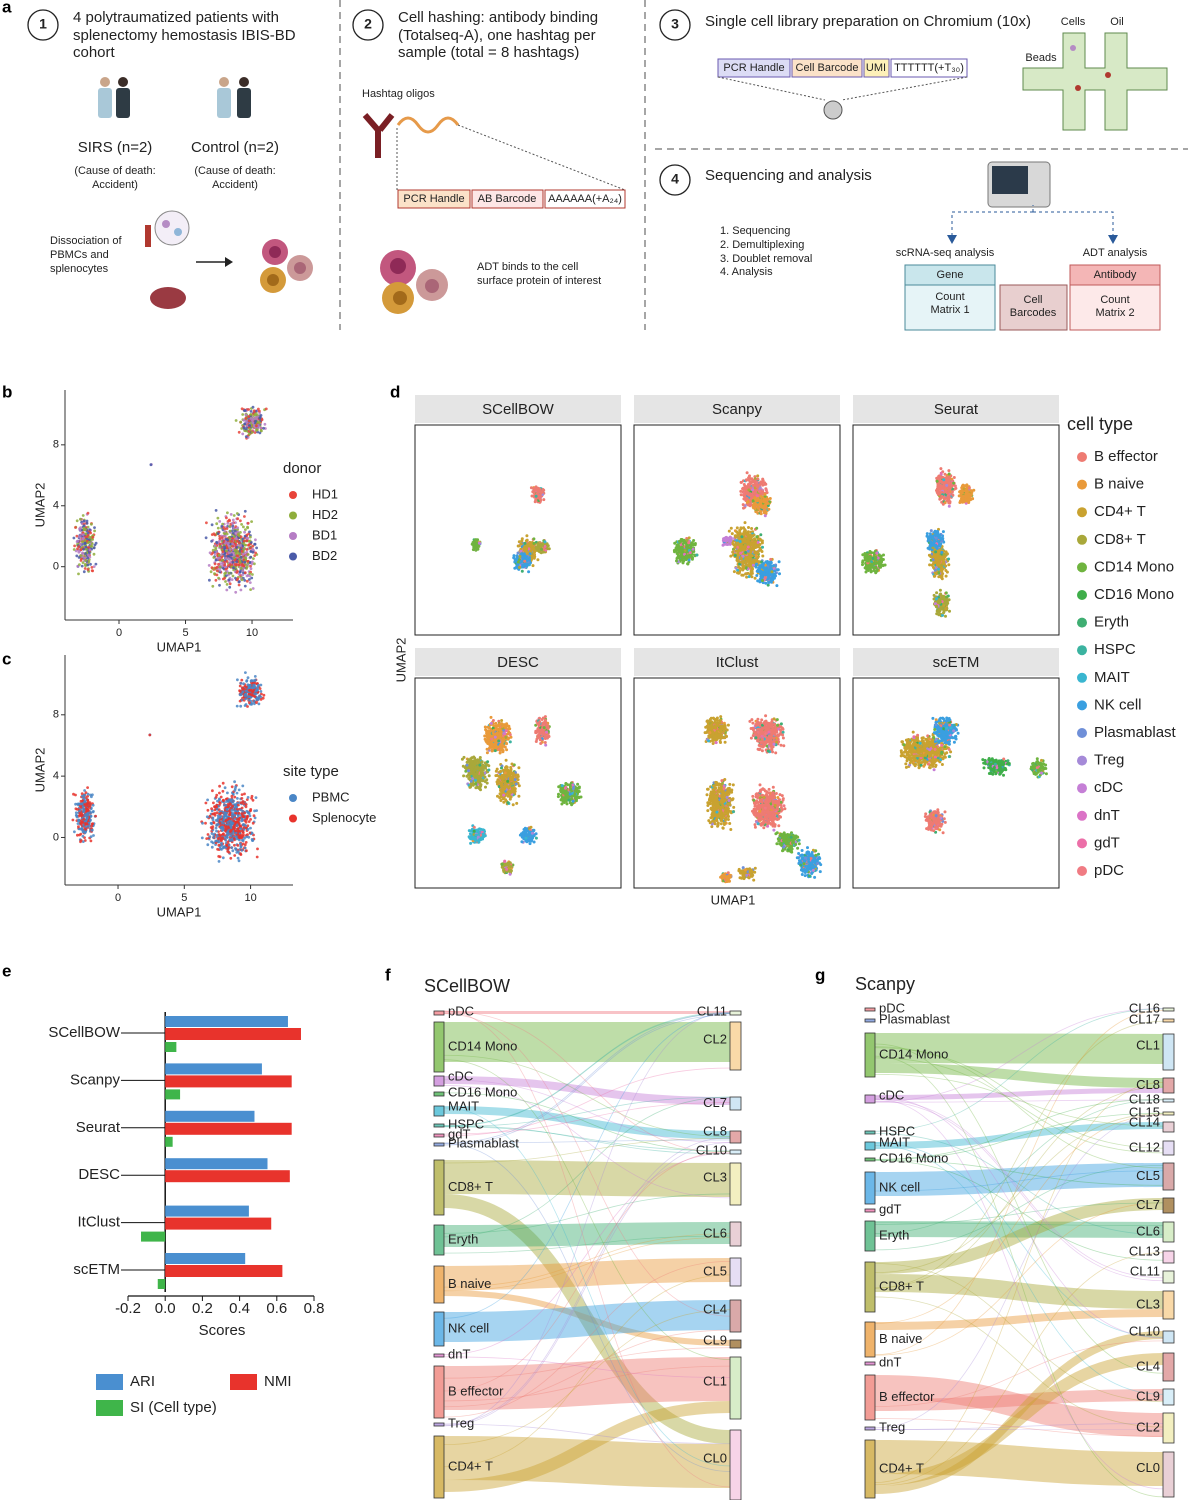  I want to click on legend-label: PBMC, so click(331, 796).